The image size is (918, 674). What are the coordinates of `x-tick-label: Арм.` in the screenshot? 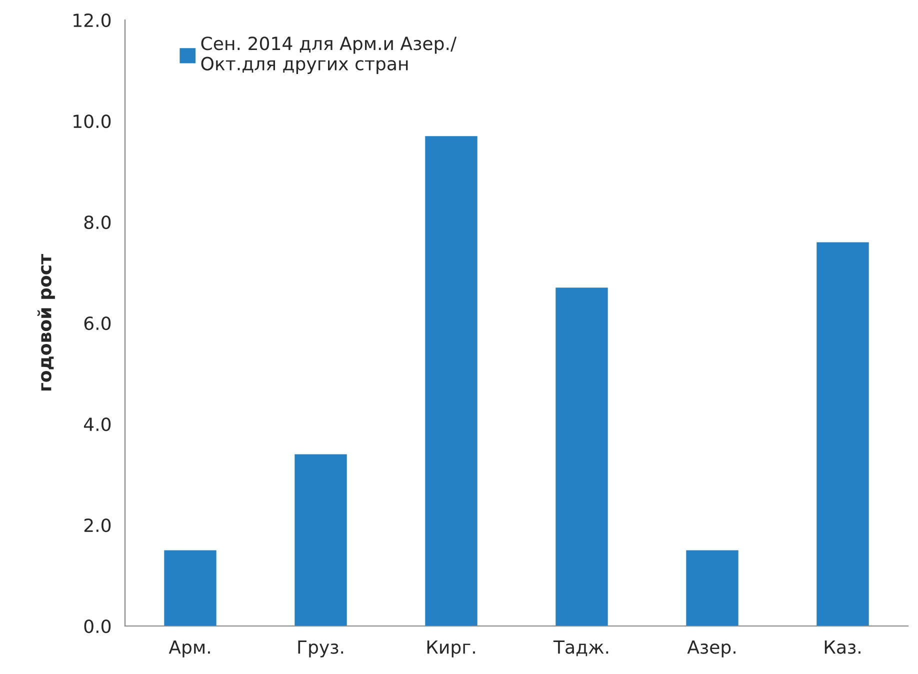 It's located at (189, 649).